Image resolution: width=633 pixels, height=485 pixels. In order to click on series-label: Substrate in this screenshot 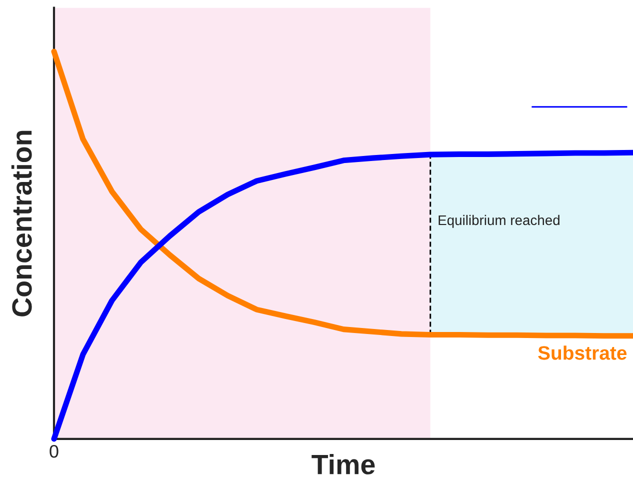, I will do `click(582, 353)`.